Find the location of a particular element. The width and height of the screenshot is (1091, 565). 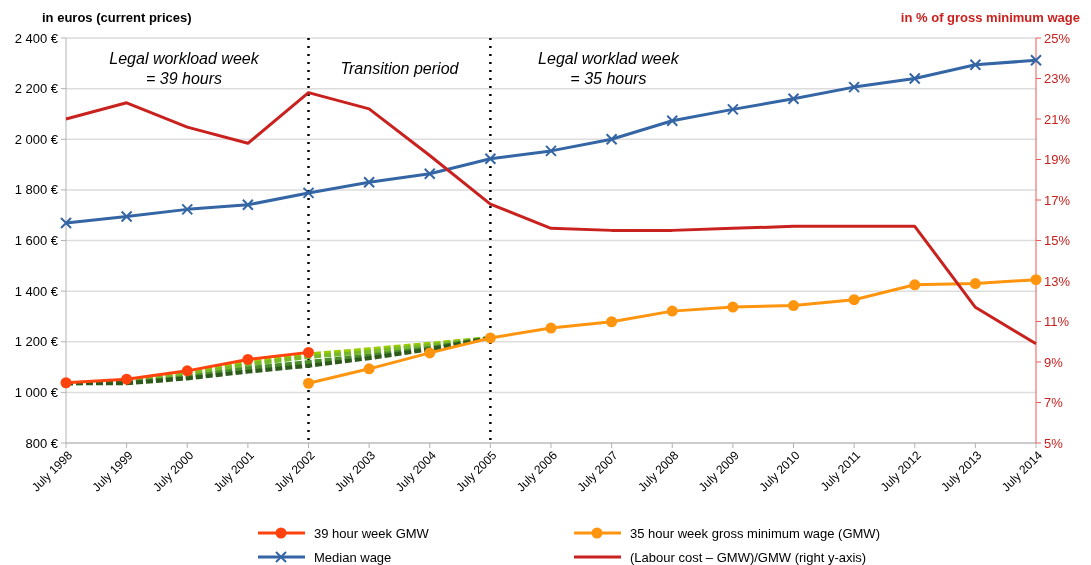

y2-axis-title: in % of gross minimum wage is located at coordinates (990, 17).